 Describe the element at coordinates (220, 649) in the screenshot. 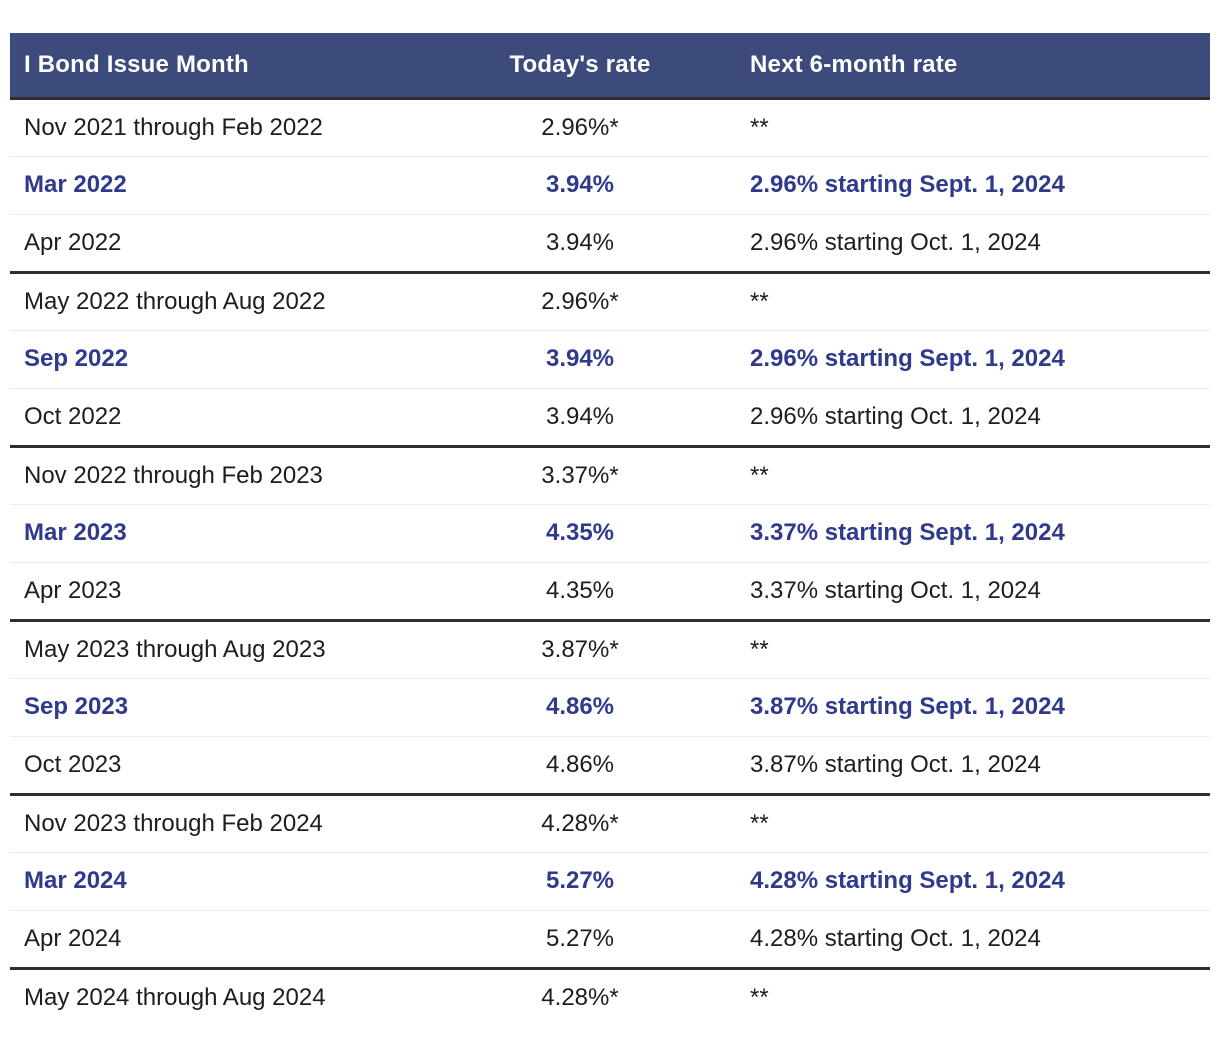

I see `cell-issue-month: May 2023 through Aug 2023` at that location.